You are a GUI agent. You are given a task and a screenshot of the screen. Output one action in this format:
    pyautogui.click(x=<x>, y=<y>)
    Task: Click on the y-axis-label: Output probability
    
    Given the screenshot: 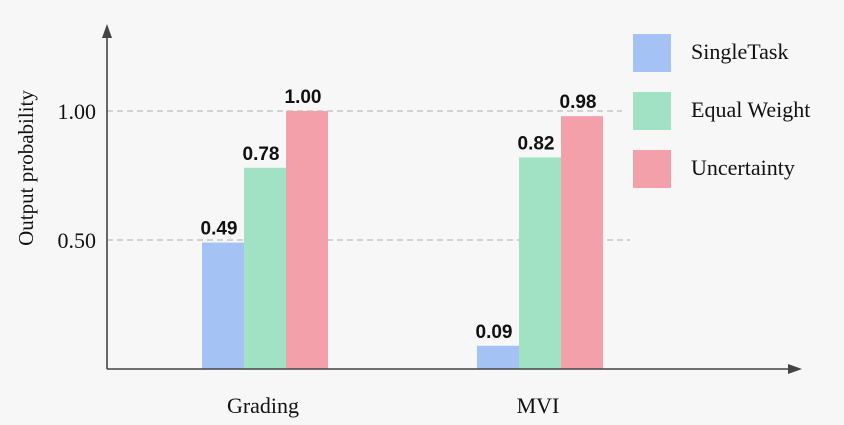 What is the action you would take?
    pyautogui.click(x=26, y=168)
    